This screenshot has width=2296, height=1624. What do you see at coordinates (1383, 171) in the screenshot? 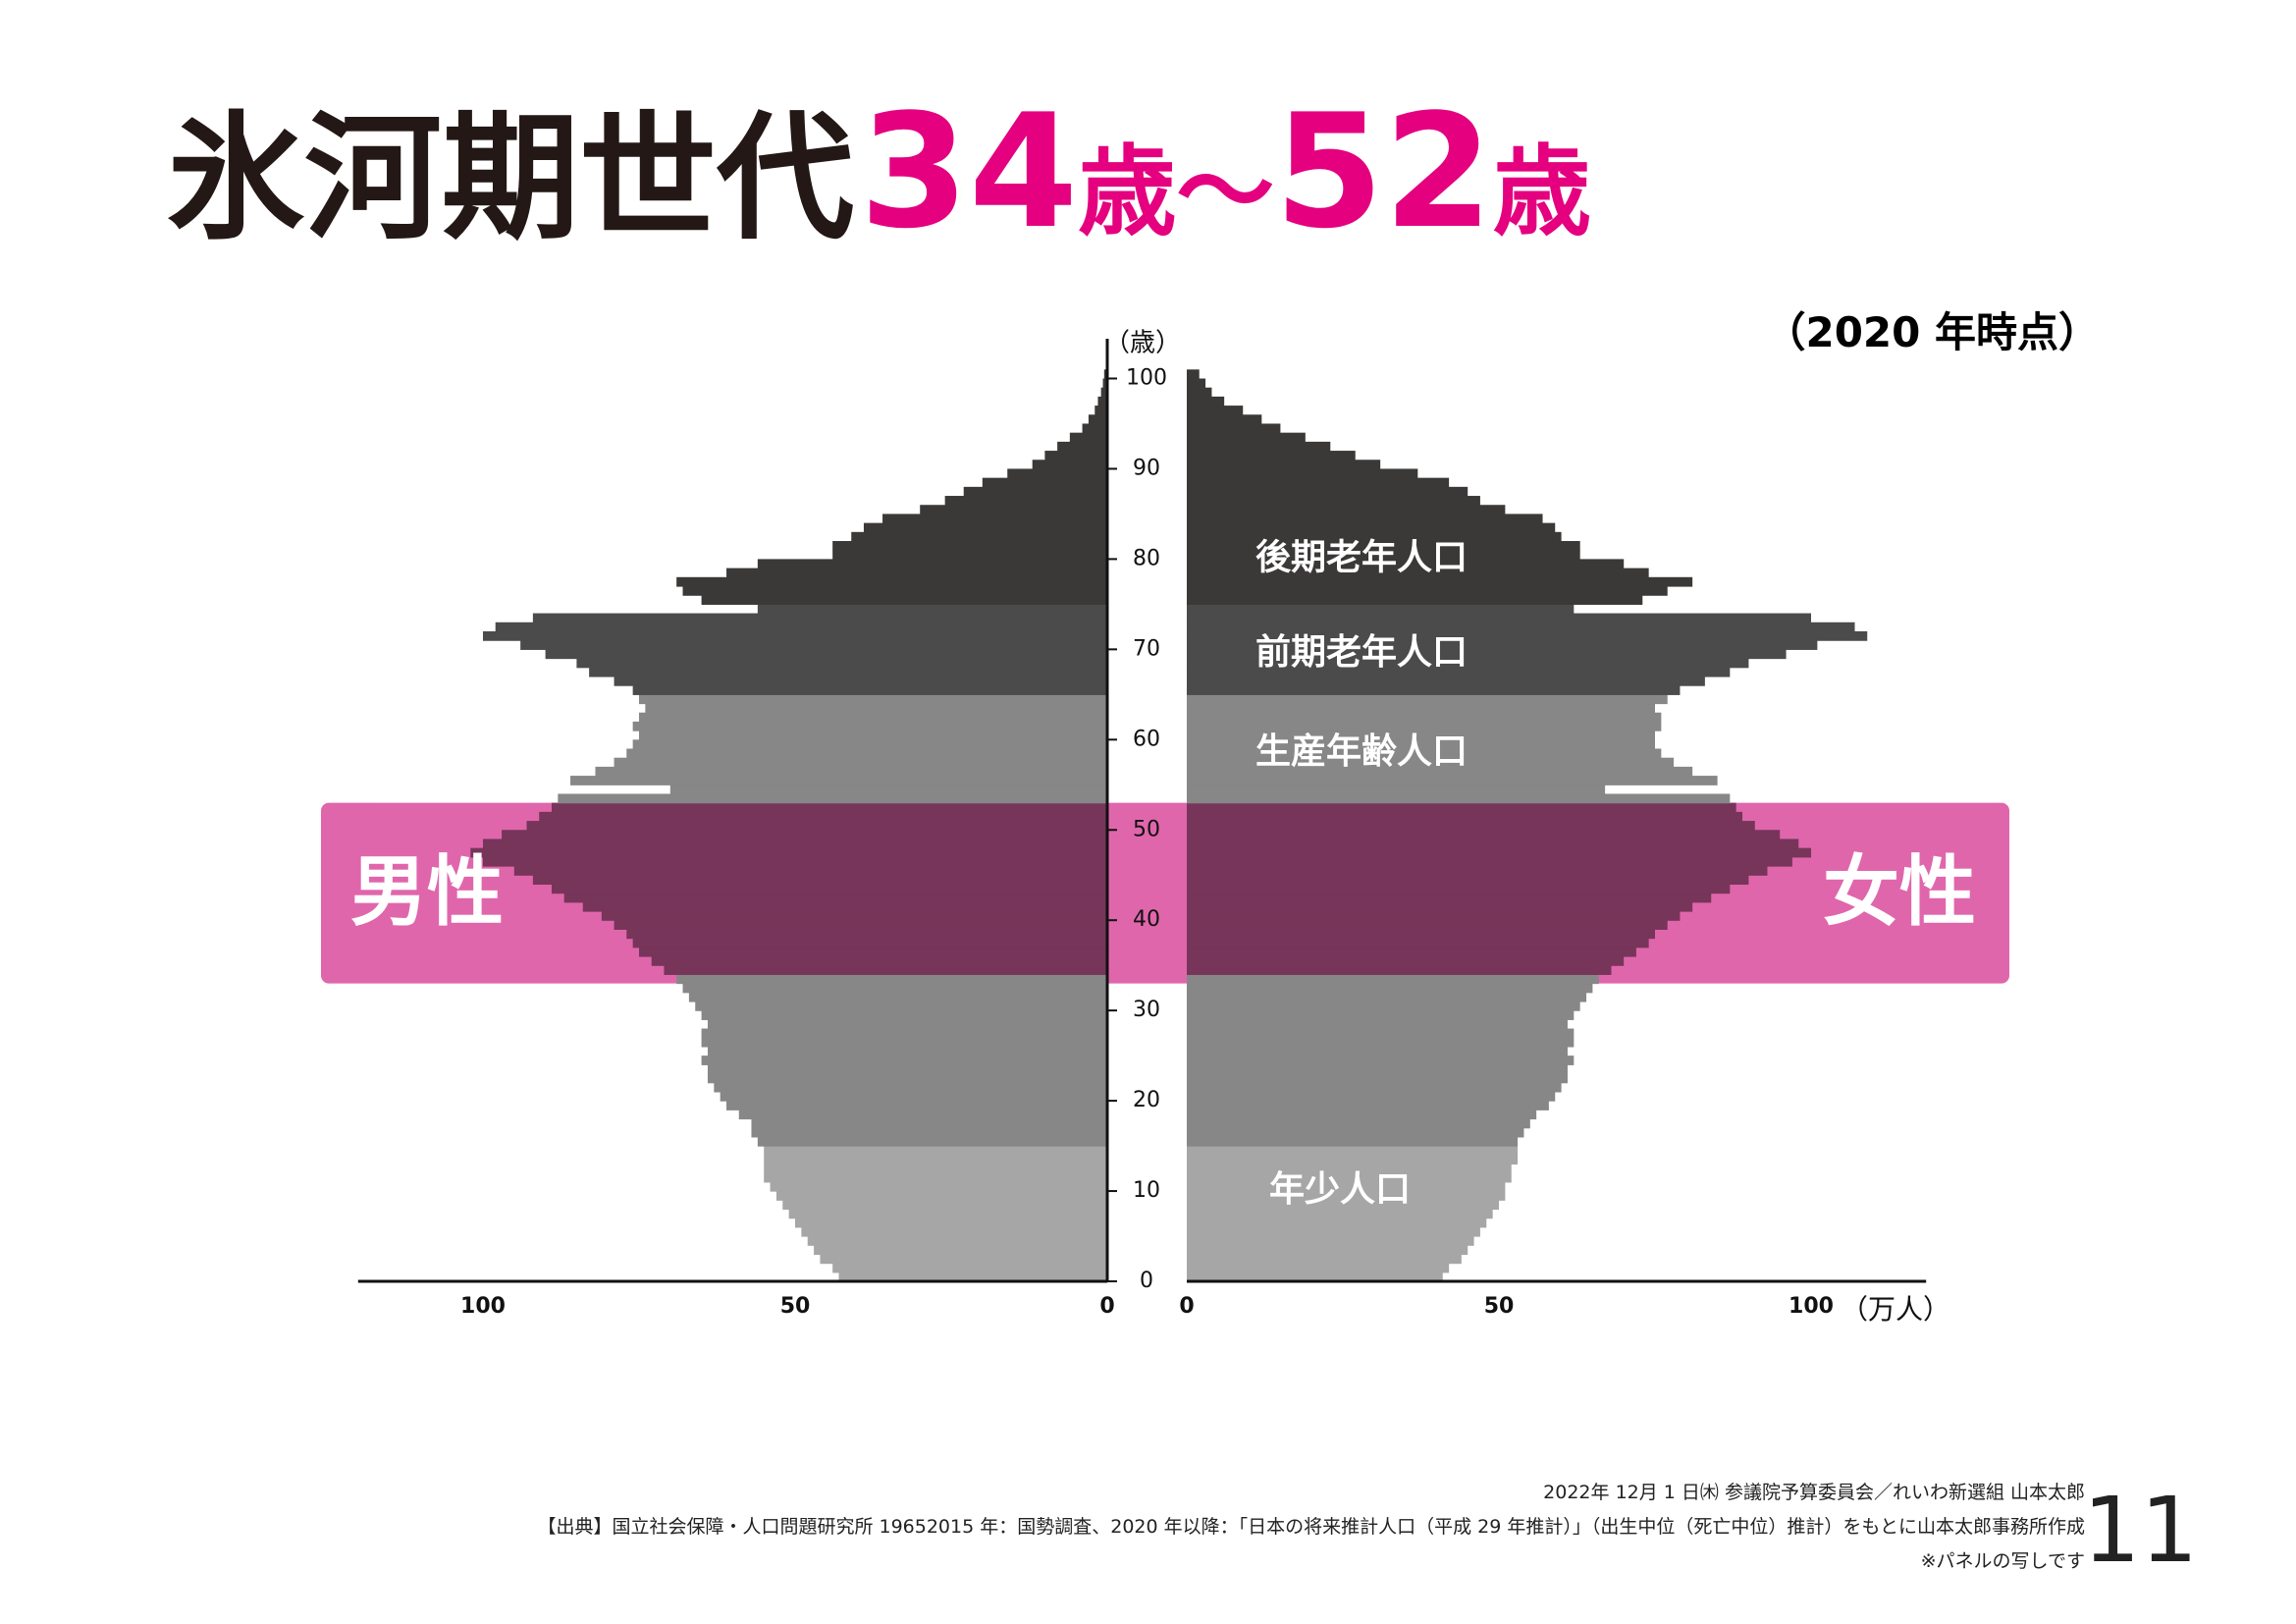
I see `title-to: 52` at bounding box center [1383, 171].